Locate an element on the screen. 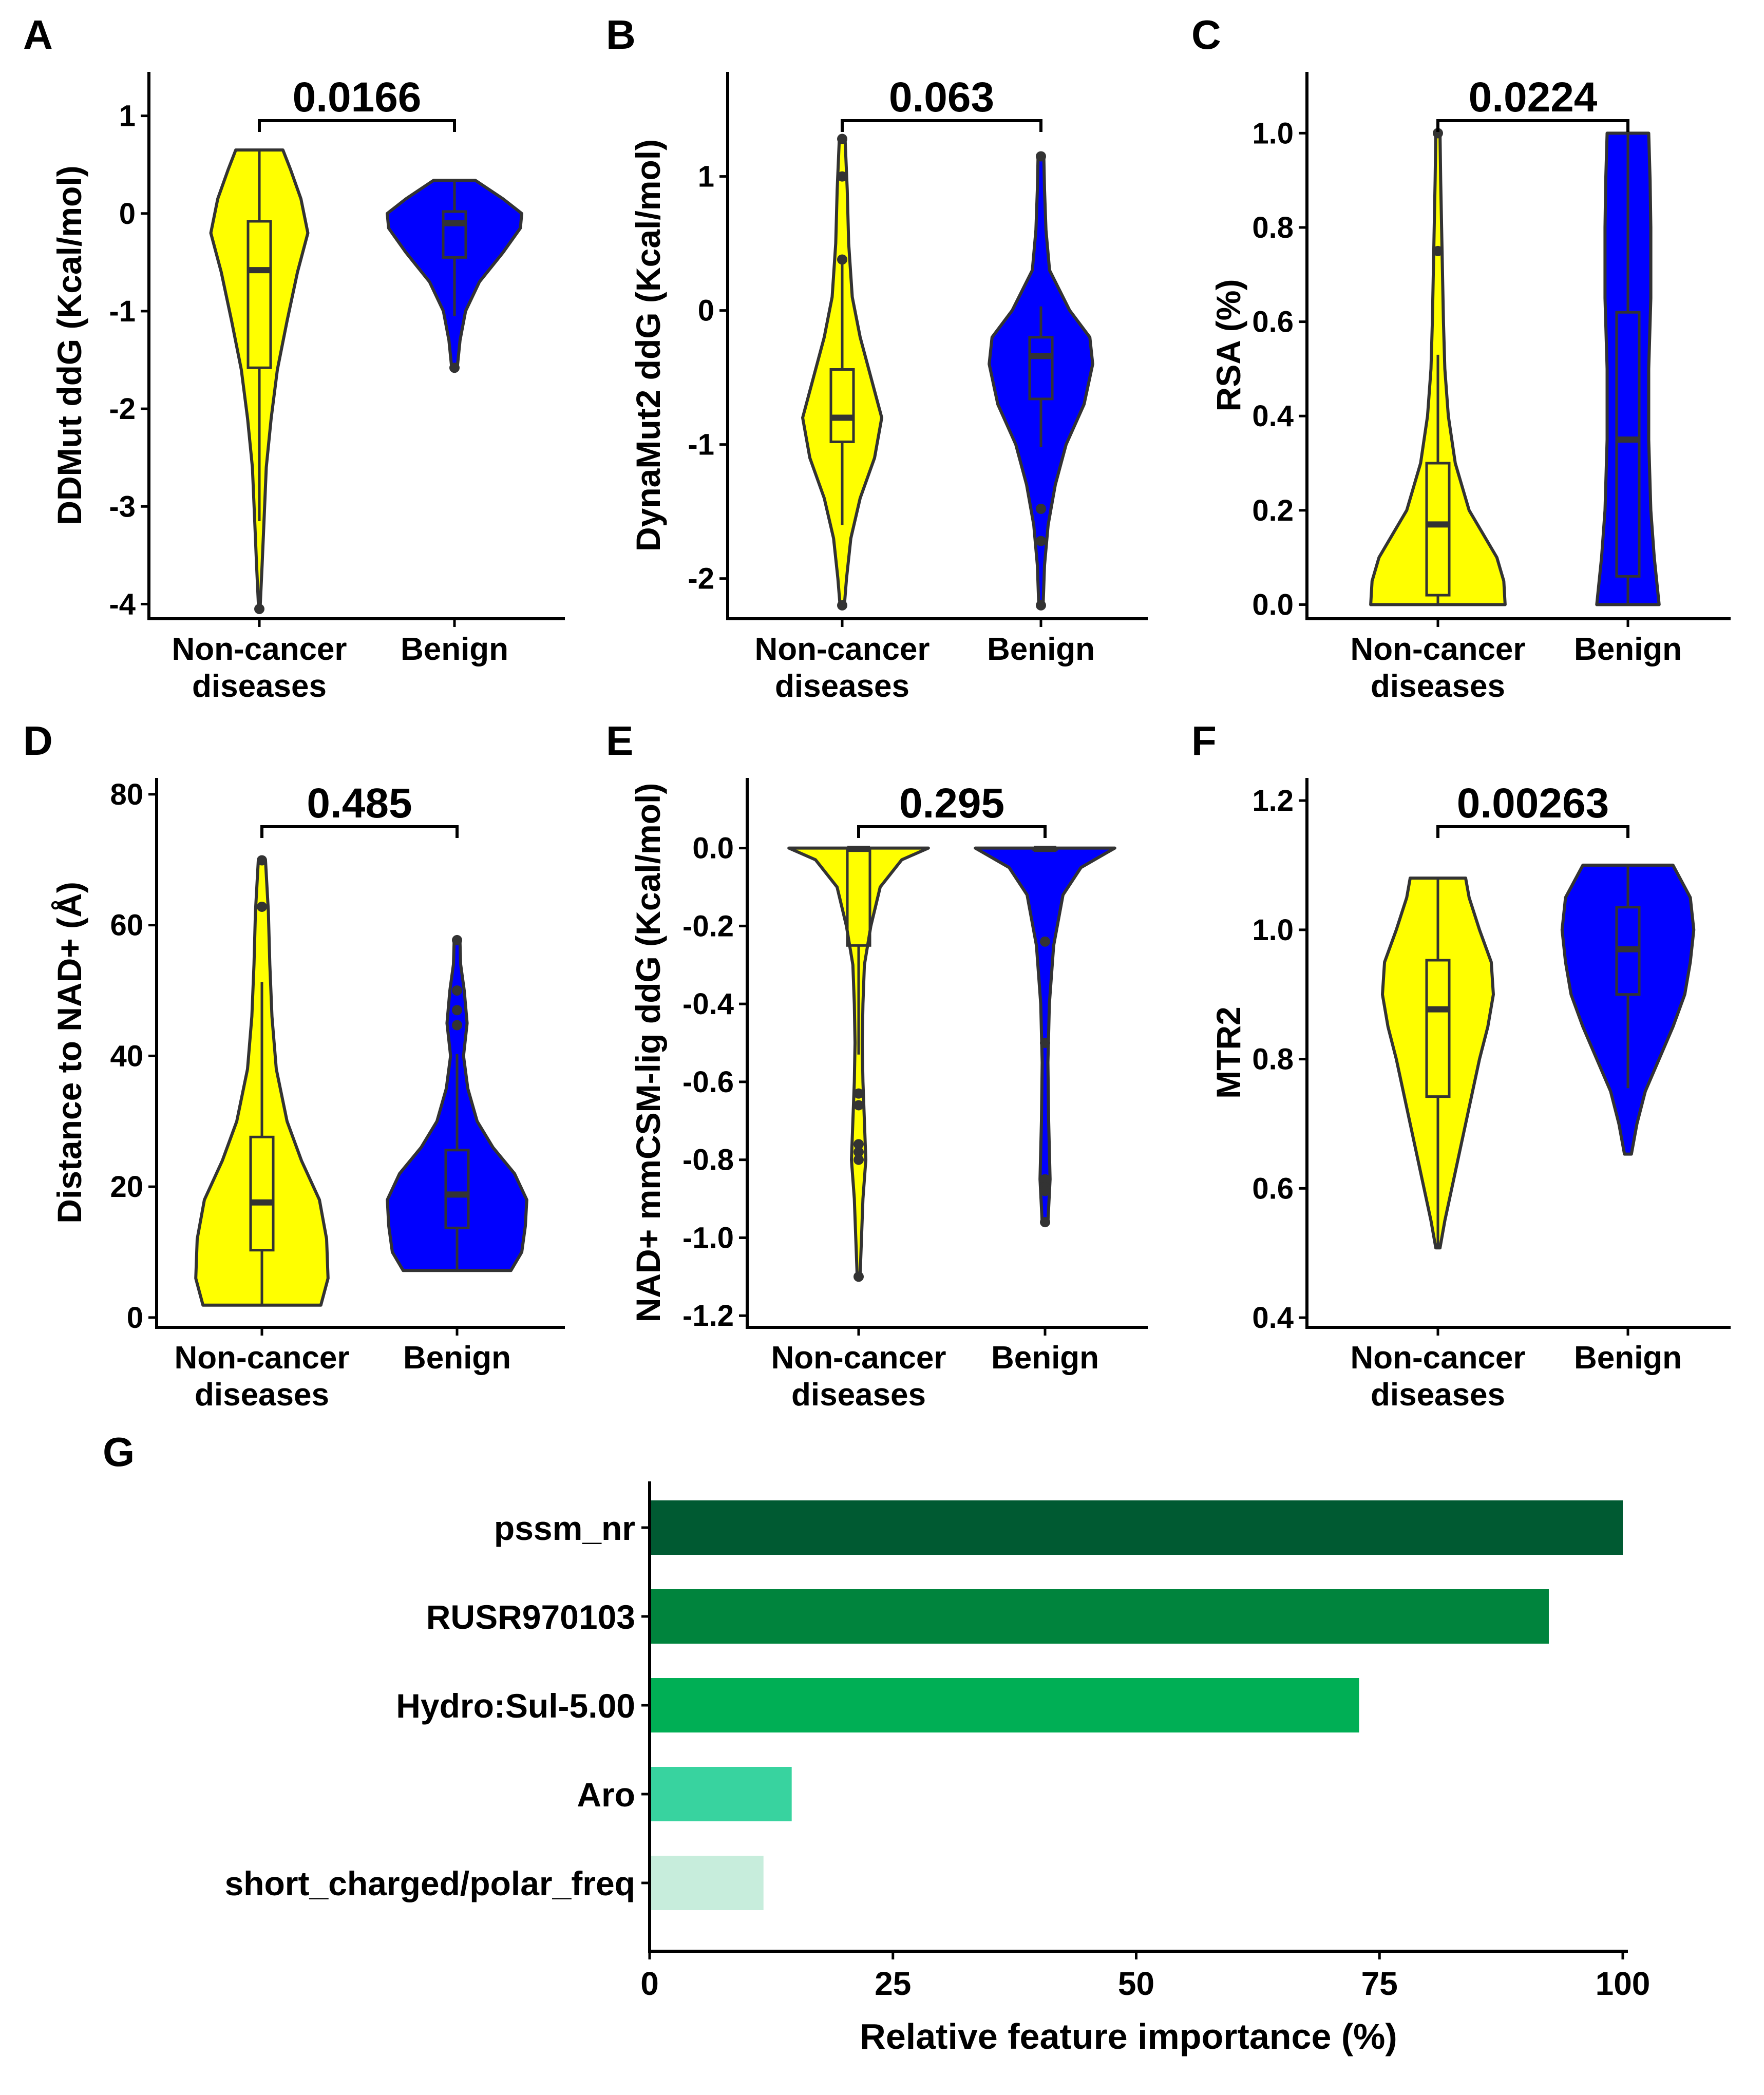  y-tick-label: 20 is located at coordinates (126, 1187).